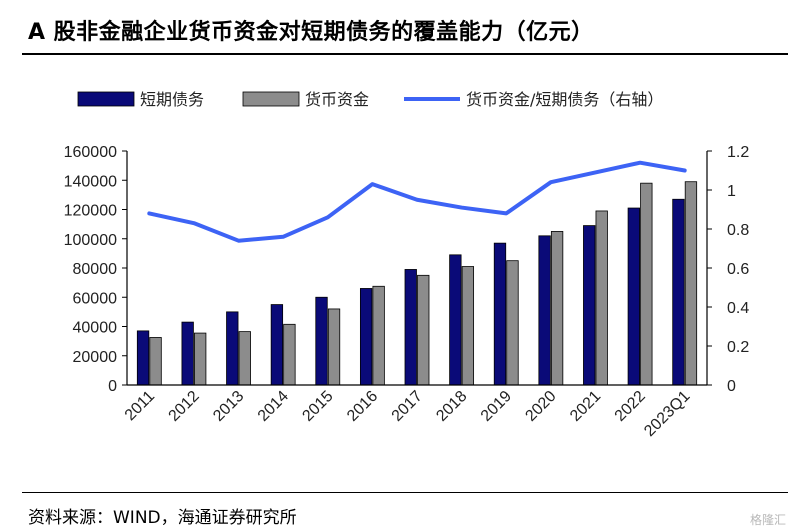 The height and width of the screenshot is (532, 794). I want to click on right-tick-label: 1, so click(731, 191).